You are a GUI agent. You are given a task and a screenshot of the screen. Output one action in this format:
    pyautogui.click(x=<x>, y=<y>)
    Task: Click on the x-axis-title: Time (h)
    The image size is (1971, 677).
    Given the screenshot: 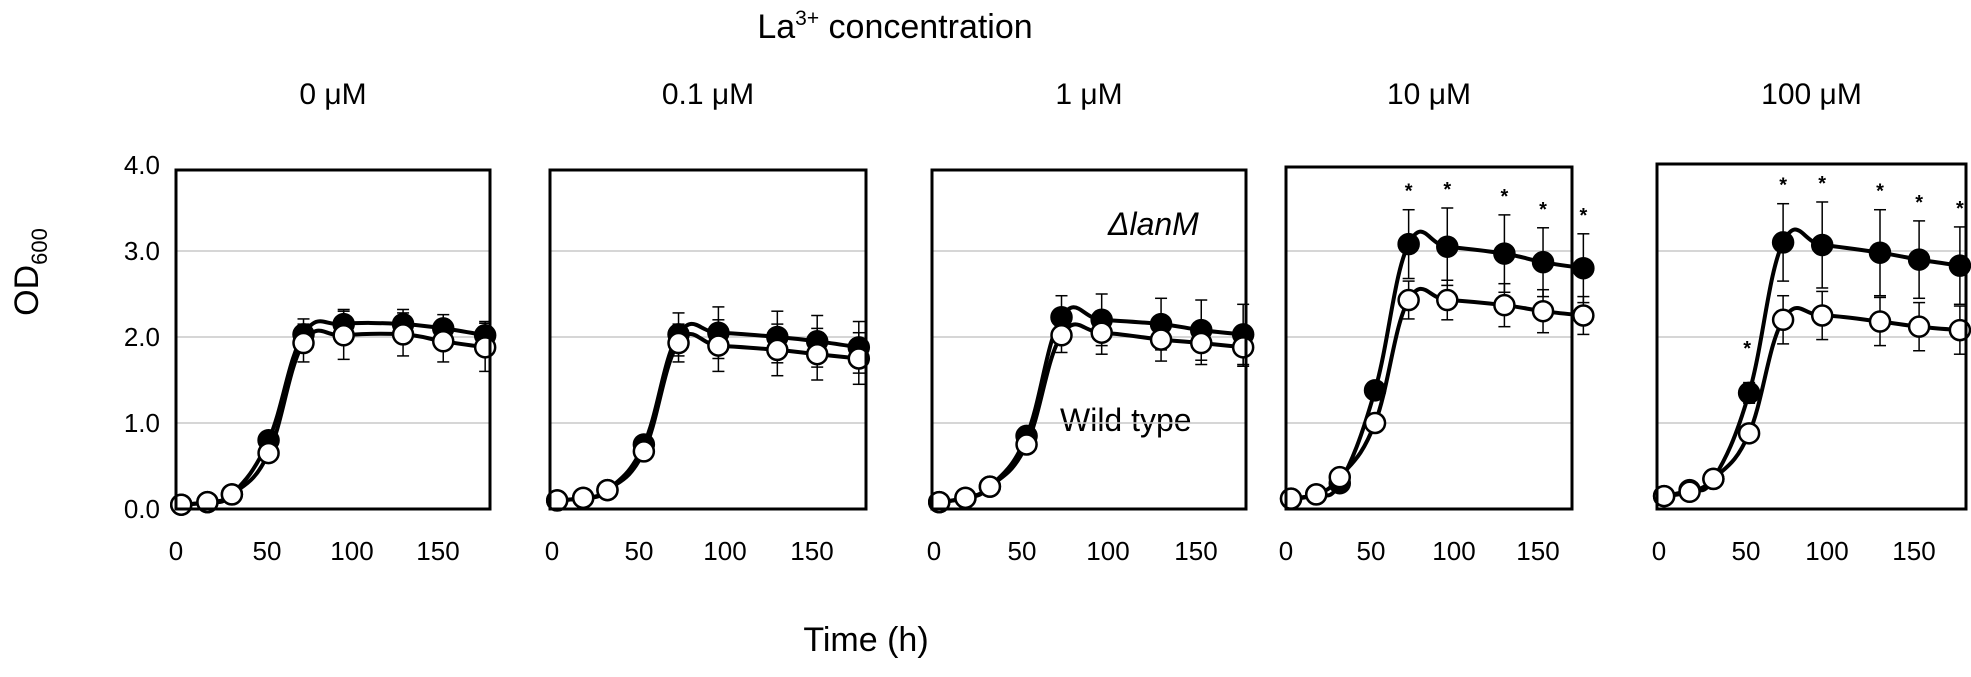 What is the action you would take?
    pyautogui.click(x=865, y=640)
    